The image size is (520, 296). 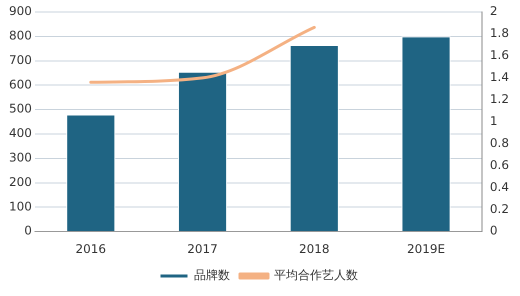 I want to click on y-tick-label: 900, so click(x=20, y=11).